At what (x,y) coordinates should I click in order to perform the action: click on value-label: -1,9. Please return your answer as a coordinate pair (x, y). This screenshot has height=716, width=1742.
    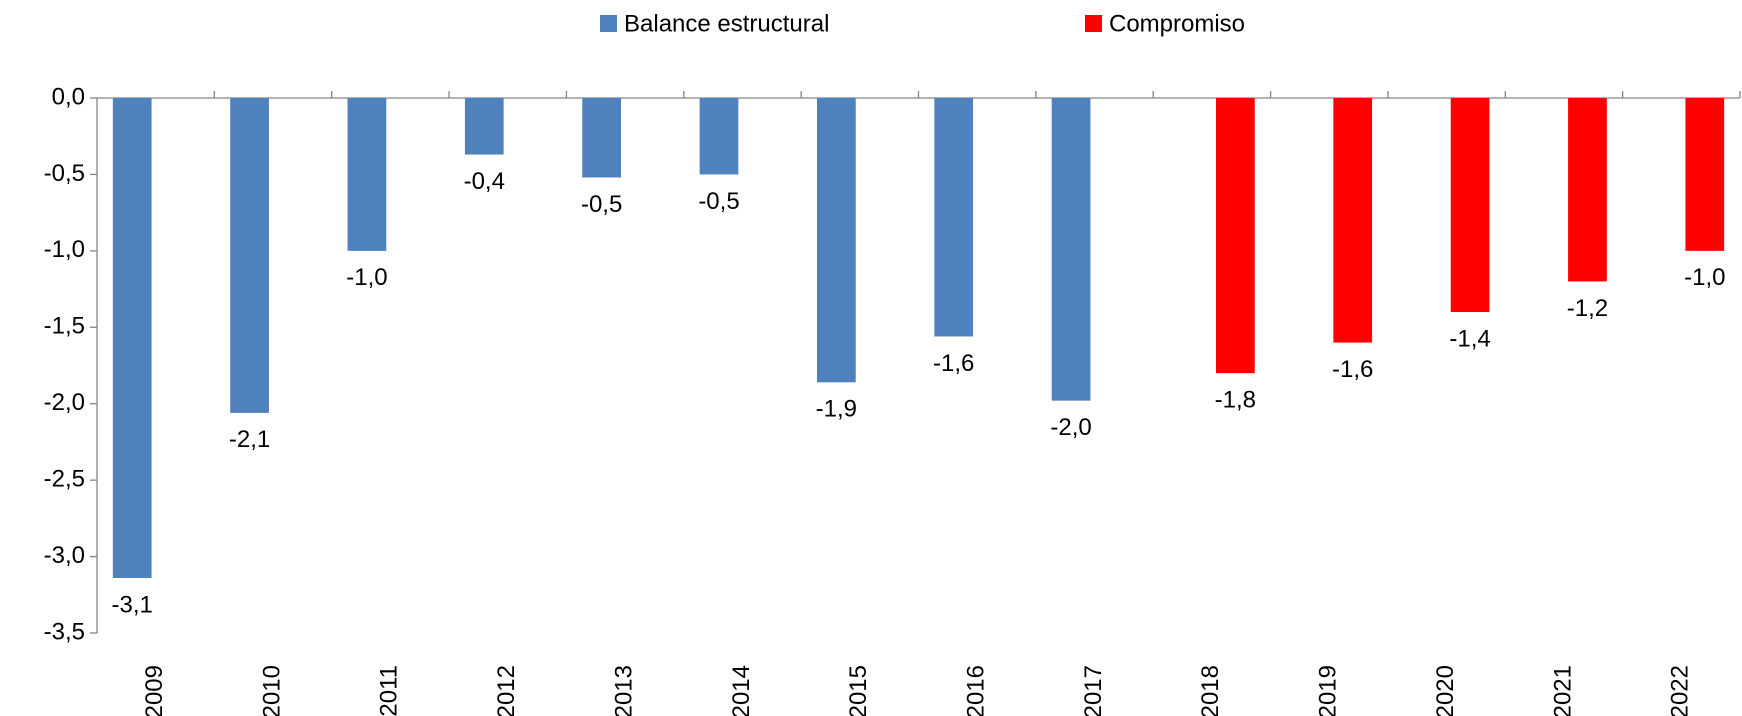
    Looking at the image, I should click on (836, 409).